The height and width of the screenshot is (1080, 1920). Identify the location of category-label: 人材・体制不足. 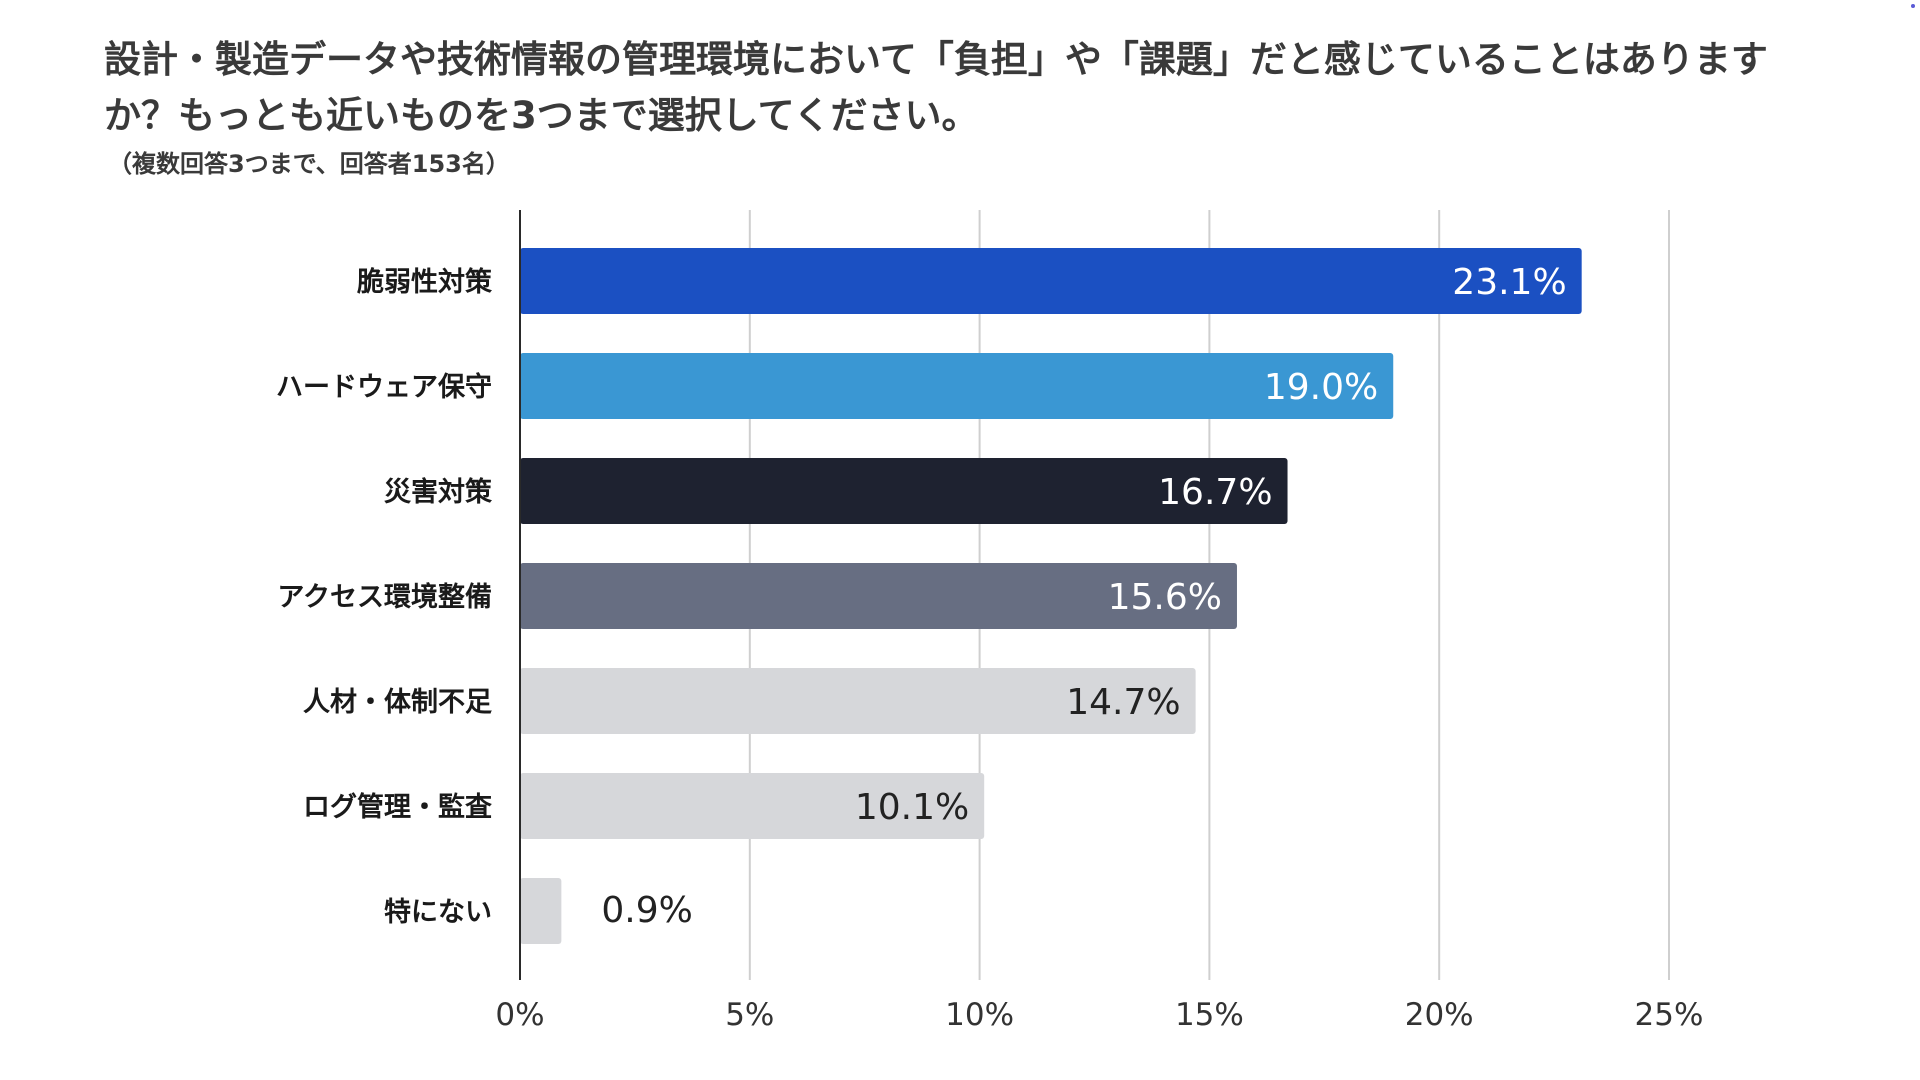
(397, 702).